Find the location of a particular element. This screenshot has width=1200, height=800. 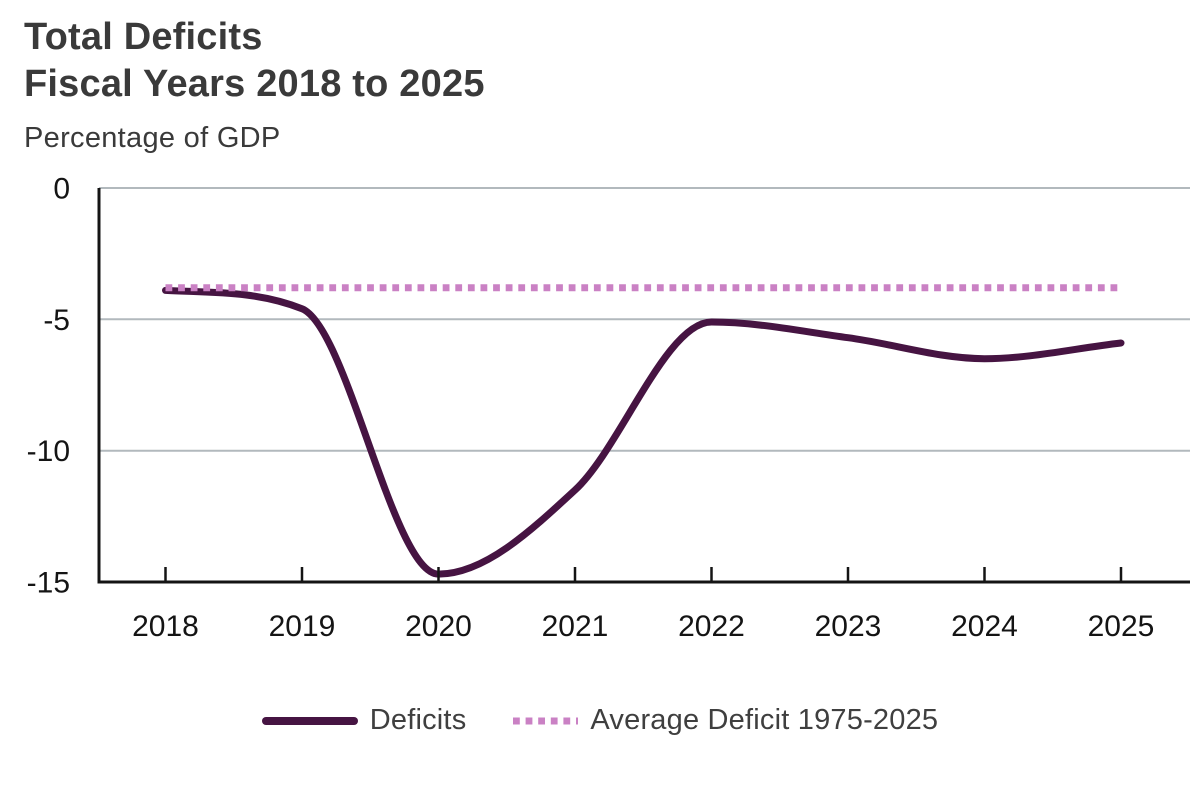

legend-item-average-deficit: Average Deficit 1975-2025 is located at coordinates (725, 720).